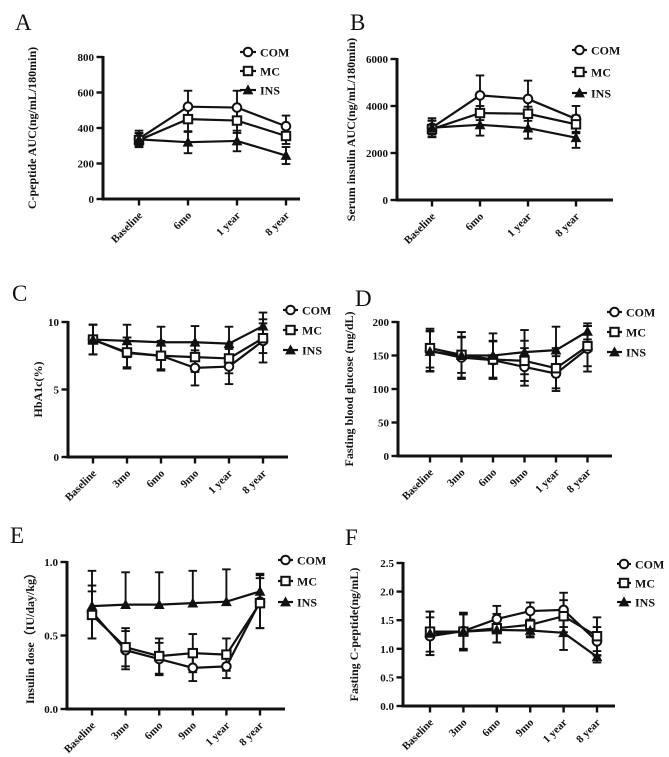 The image size is (669, 757). I want to click on y-axis-label: Serum insulin AUC(ng/mL/180min), so click(351, 129).